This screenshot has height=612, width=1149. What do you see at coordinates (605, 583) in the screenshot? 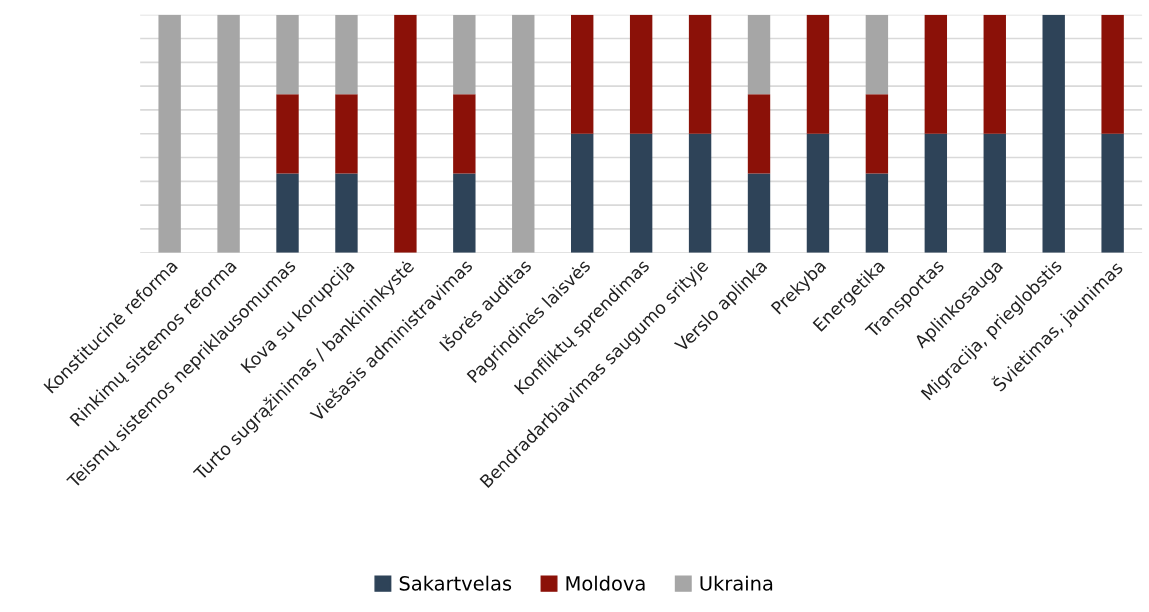
I see `legend-label: Moldova` at bounding box center [605, 583].